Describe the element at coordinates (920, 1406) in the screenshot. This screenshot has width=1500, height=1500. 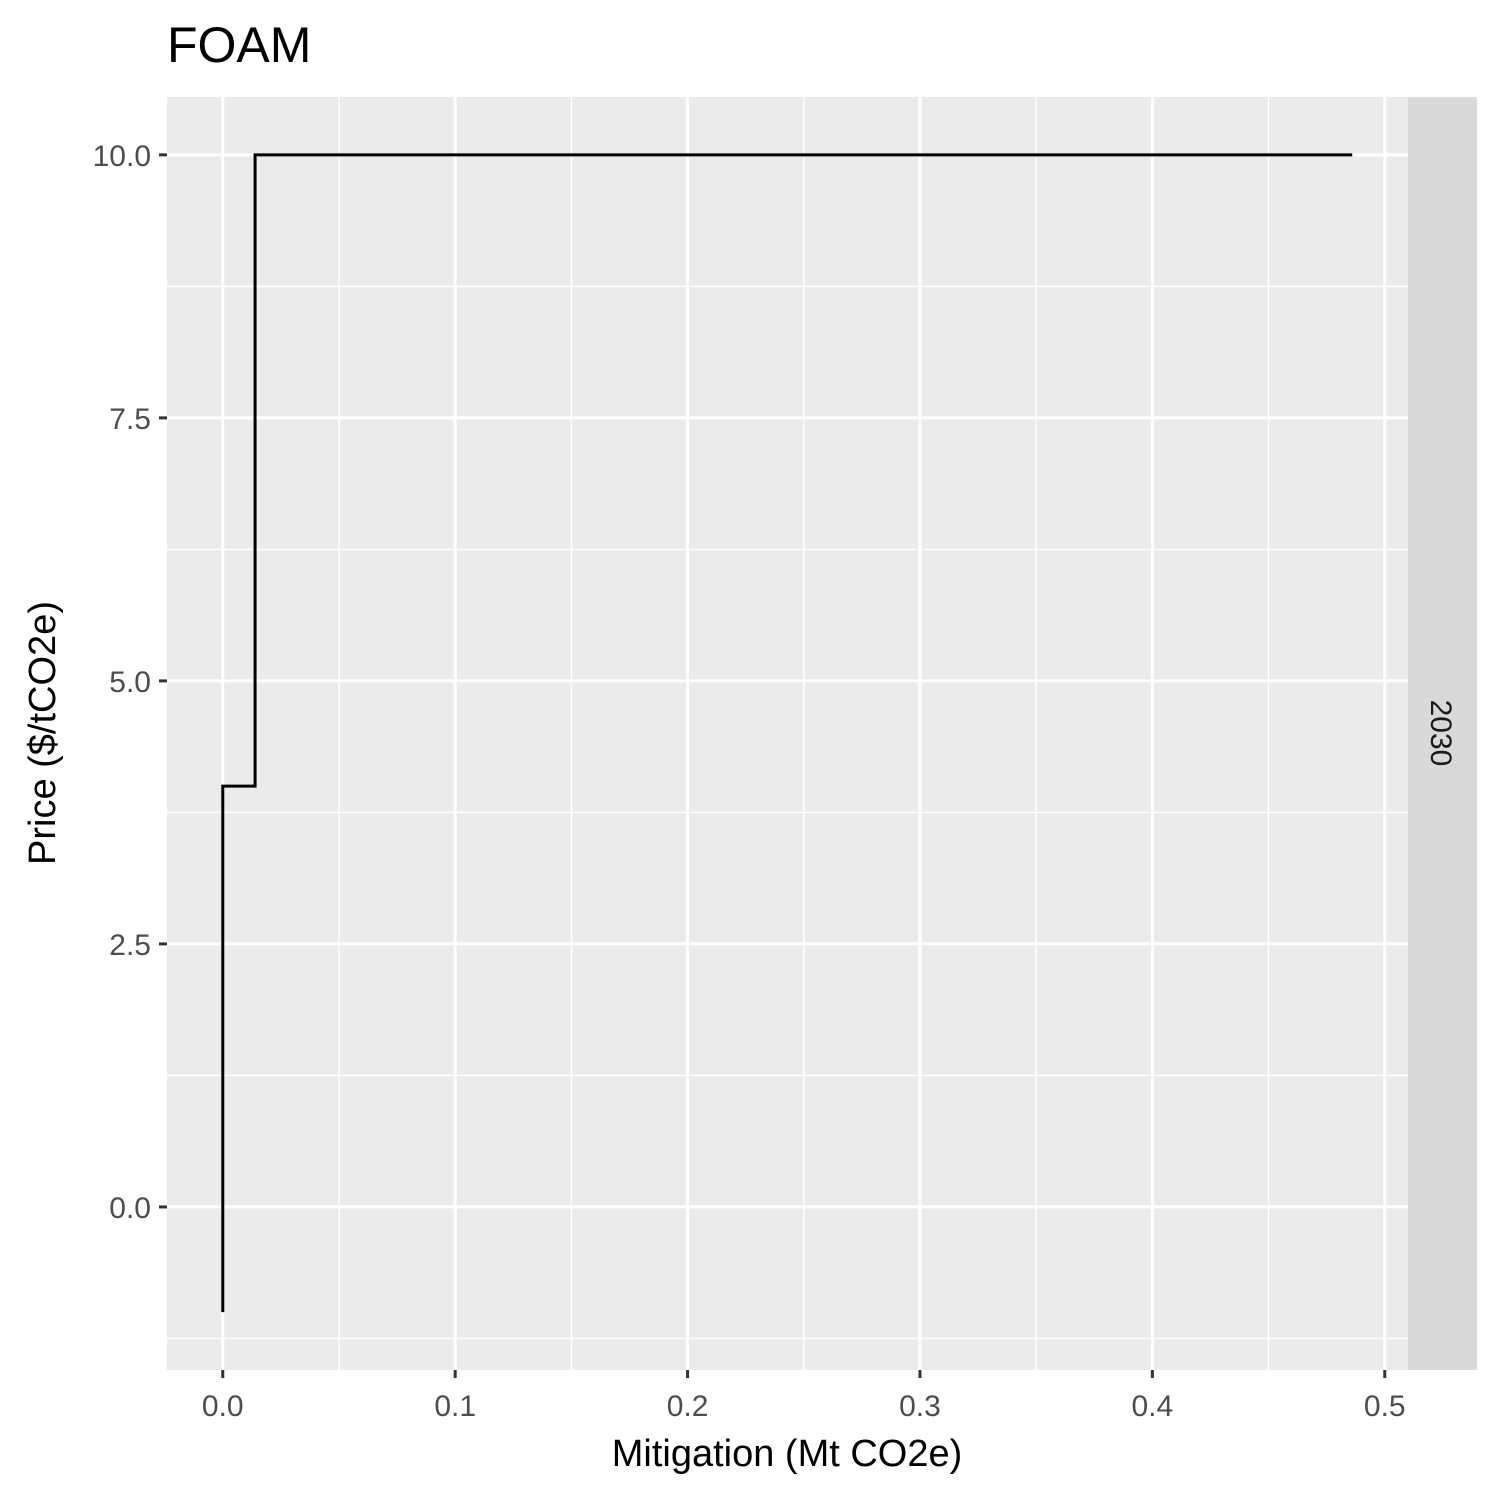
I see `x-tick-label: 0.3` at that location.